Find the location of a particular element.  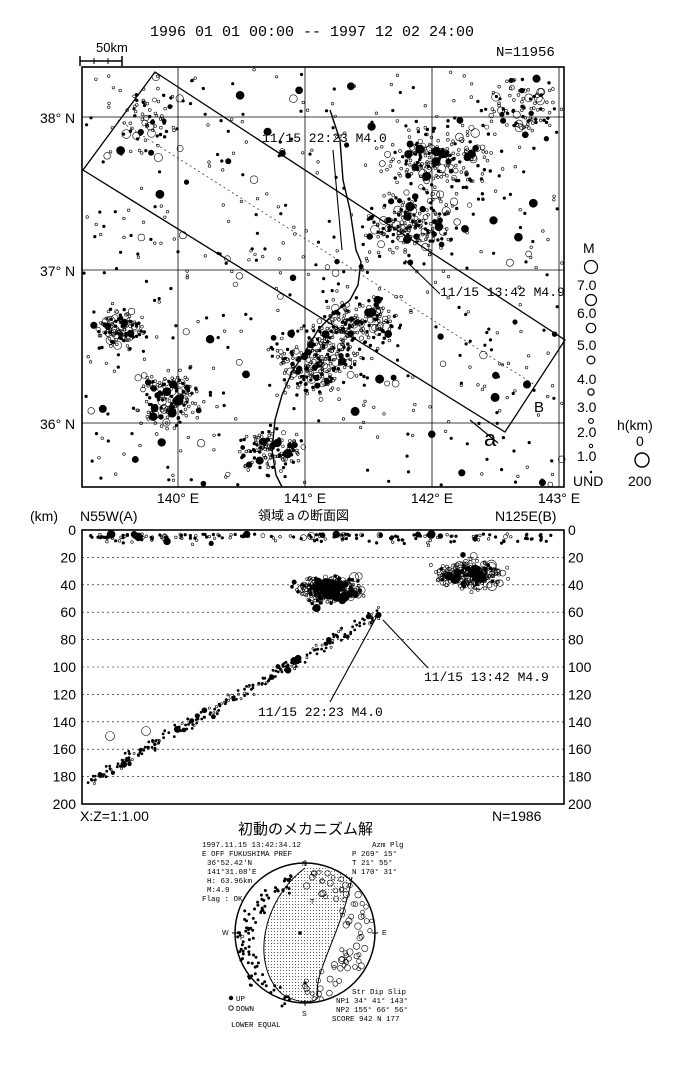

svg-text: 5.0 is located at coordinates (587, 345).